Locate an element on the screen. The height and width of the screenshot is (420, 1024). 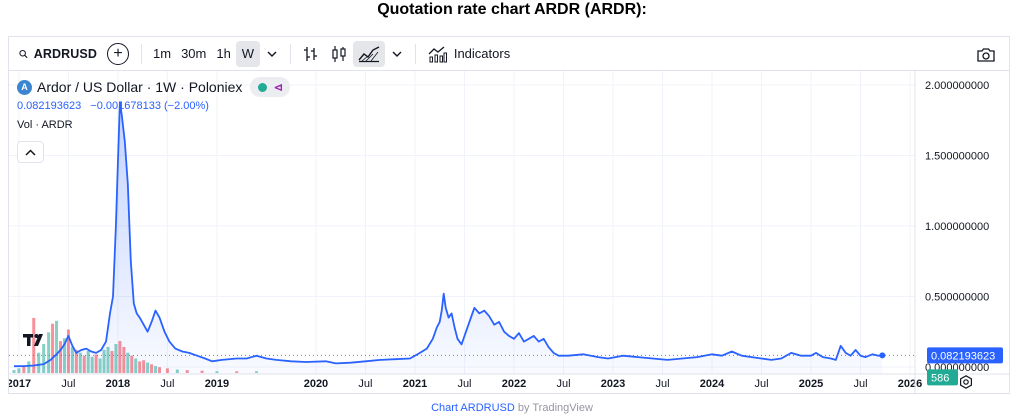
volume-badge is located at coordinates (942, 377).